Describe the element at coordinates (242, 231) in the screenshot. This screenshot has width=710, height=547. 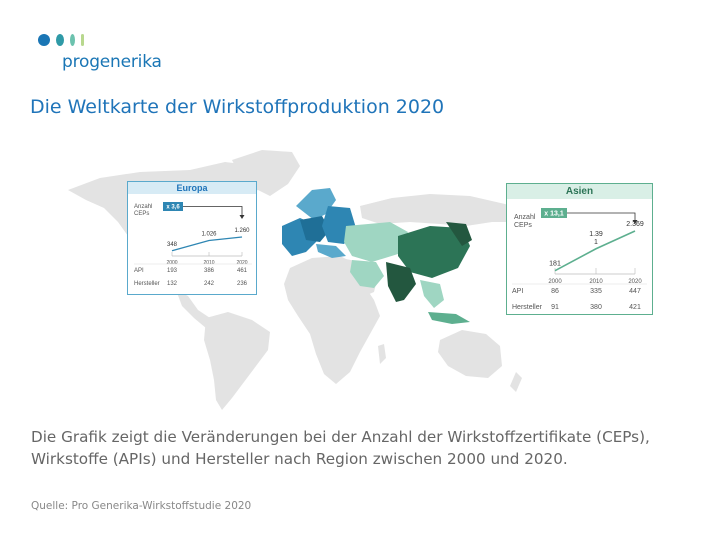
I see `europe-point-label-2: 1.260` at that location.